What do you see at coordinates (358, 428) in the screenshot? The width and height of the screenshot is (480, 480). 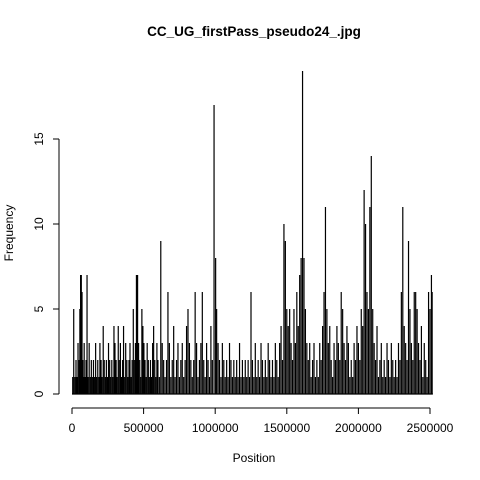 I see `x-tick-label: 2000000` at bounding box center [358, 428].